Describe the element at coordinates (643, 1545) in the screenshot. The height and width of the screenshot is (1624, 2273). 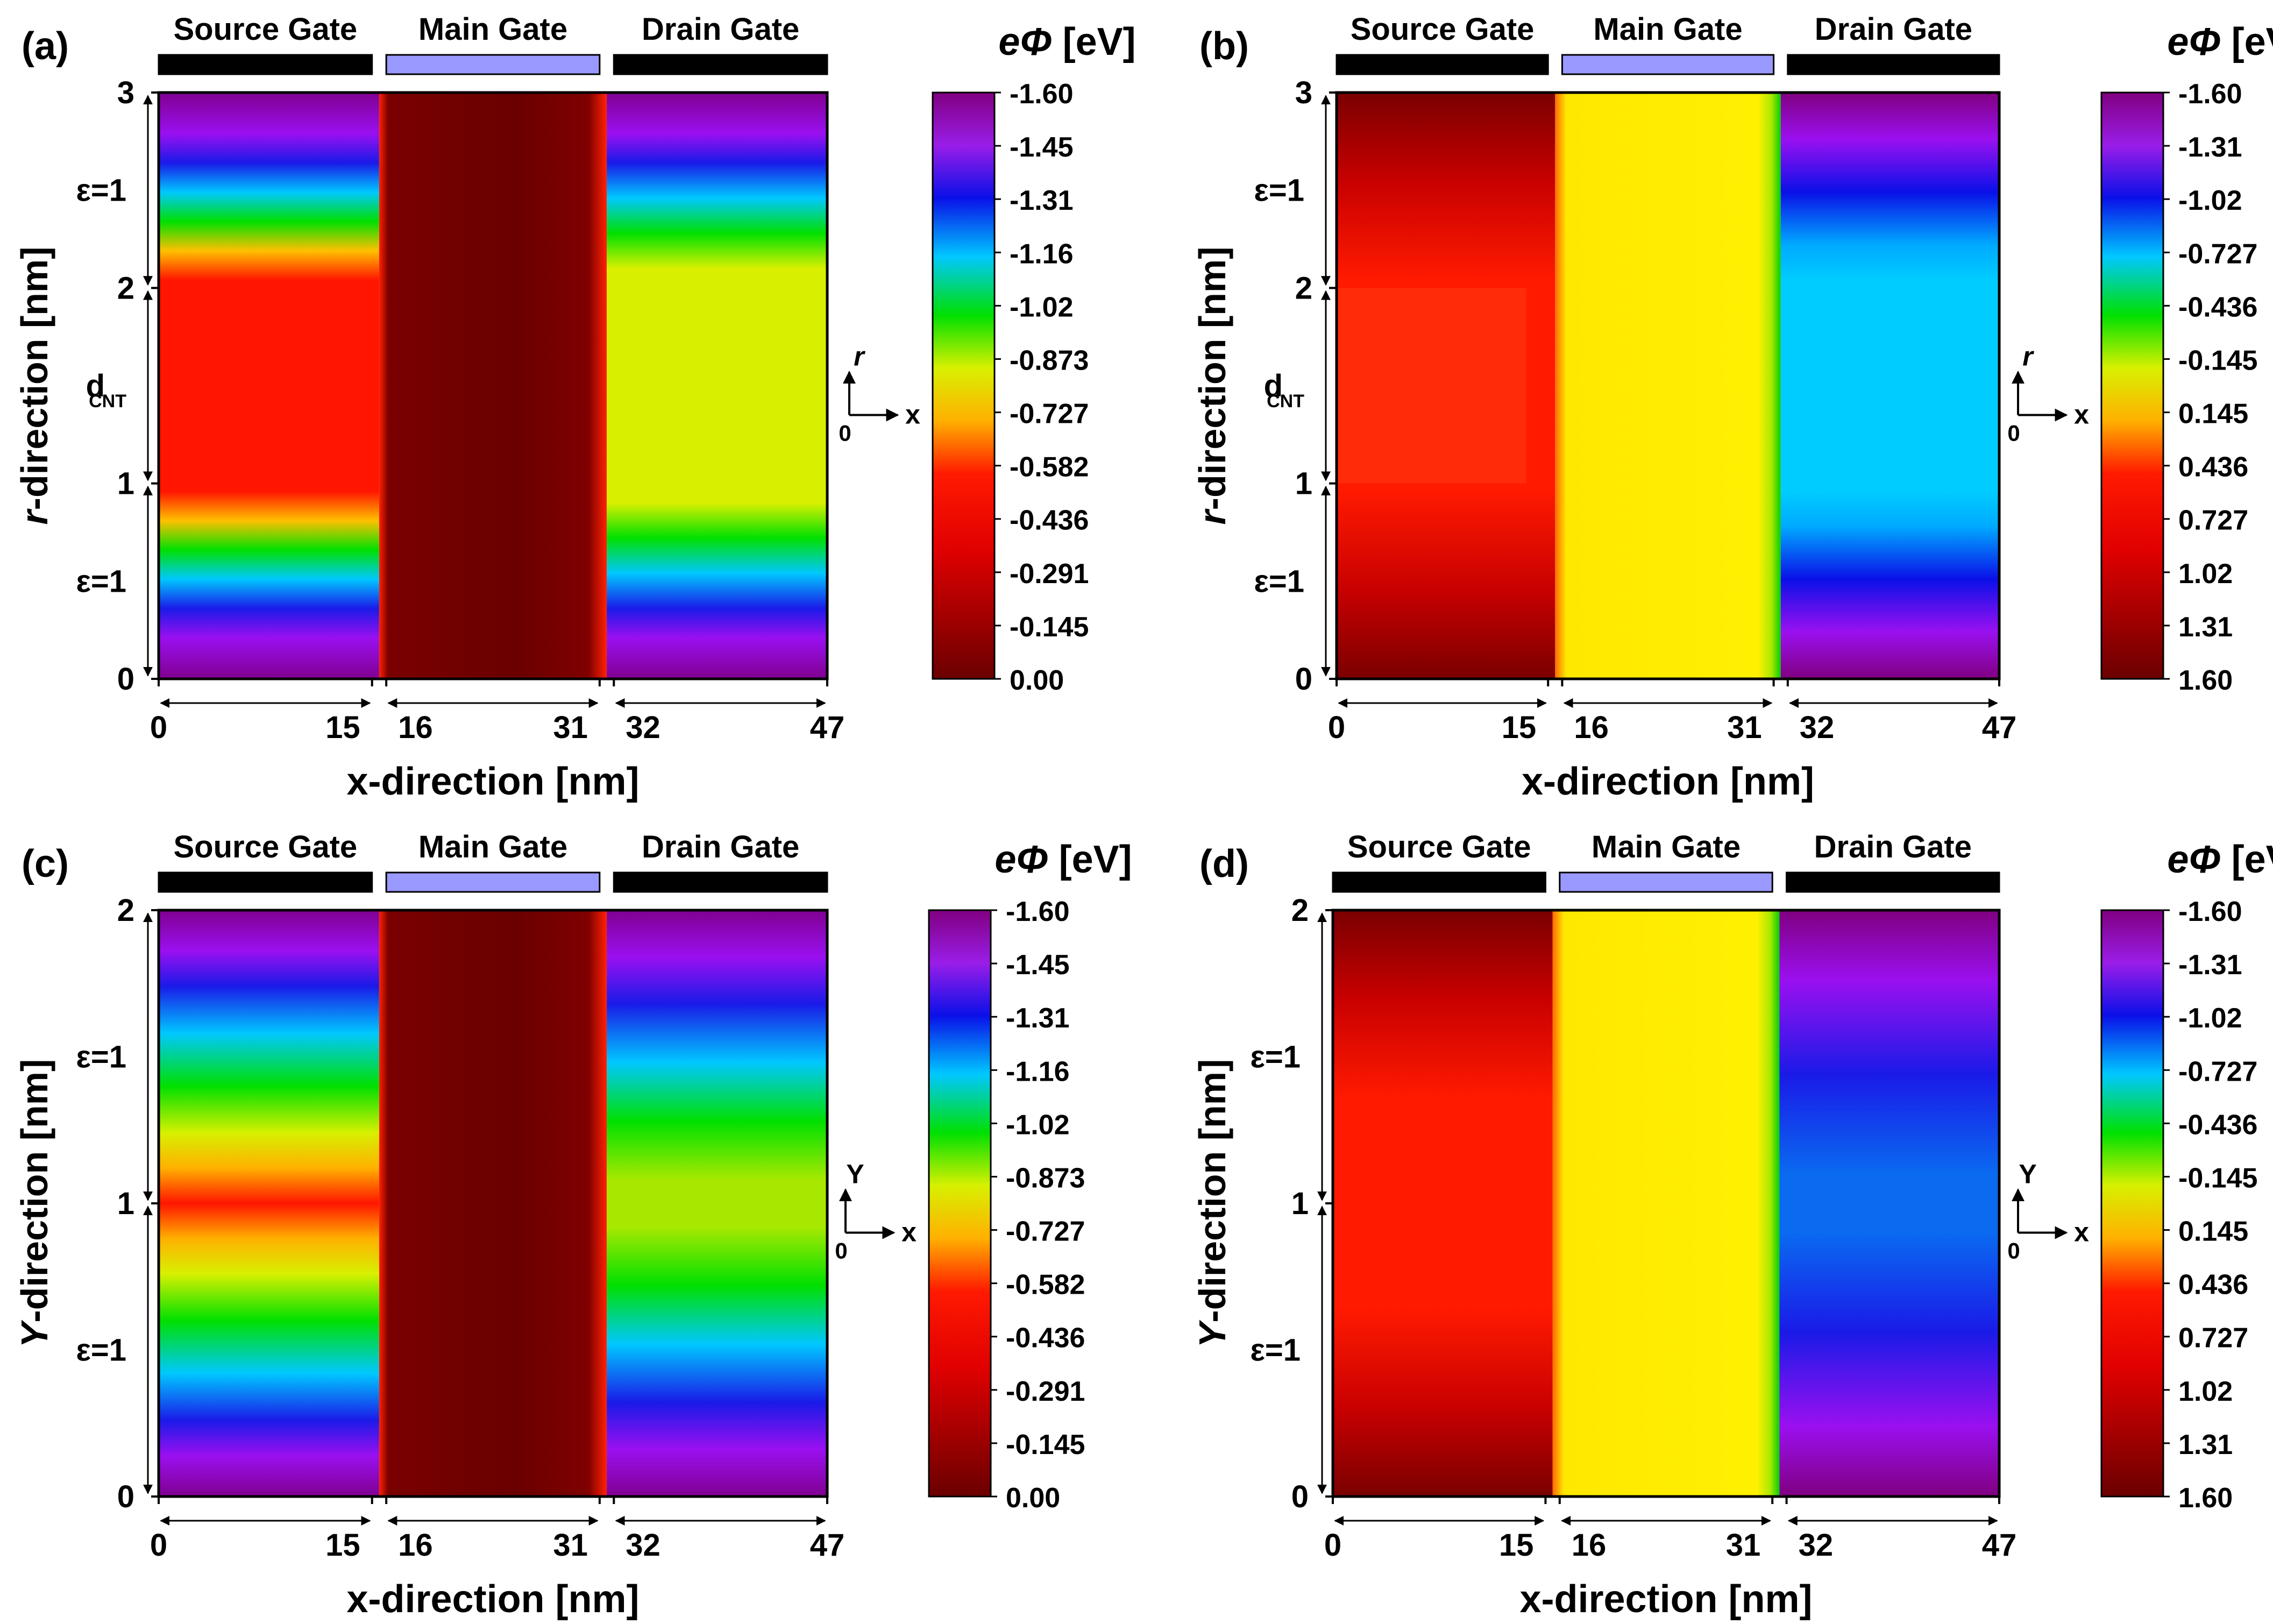
I see `x-tick-label: 32` at that location.